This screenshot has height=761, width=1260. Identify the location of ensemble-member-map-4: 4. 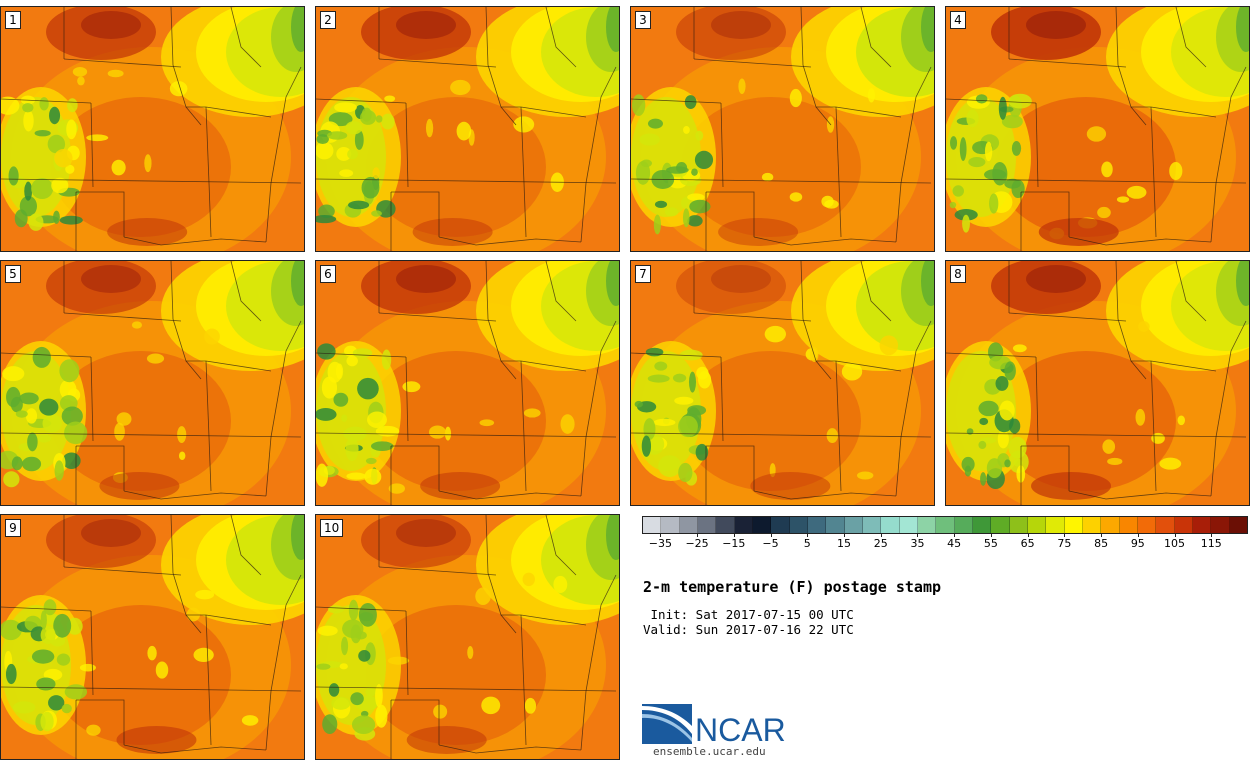
(1097, 129).